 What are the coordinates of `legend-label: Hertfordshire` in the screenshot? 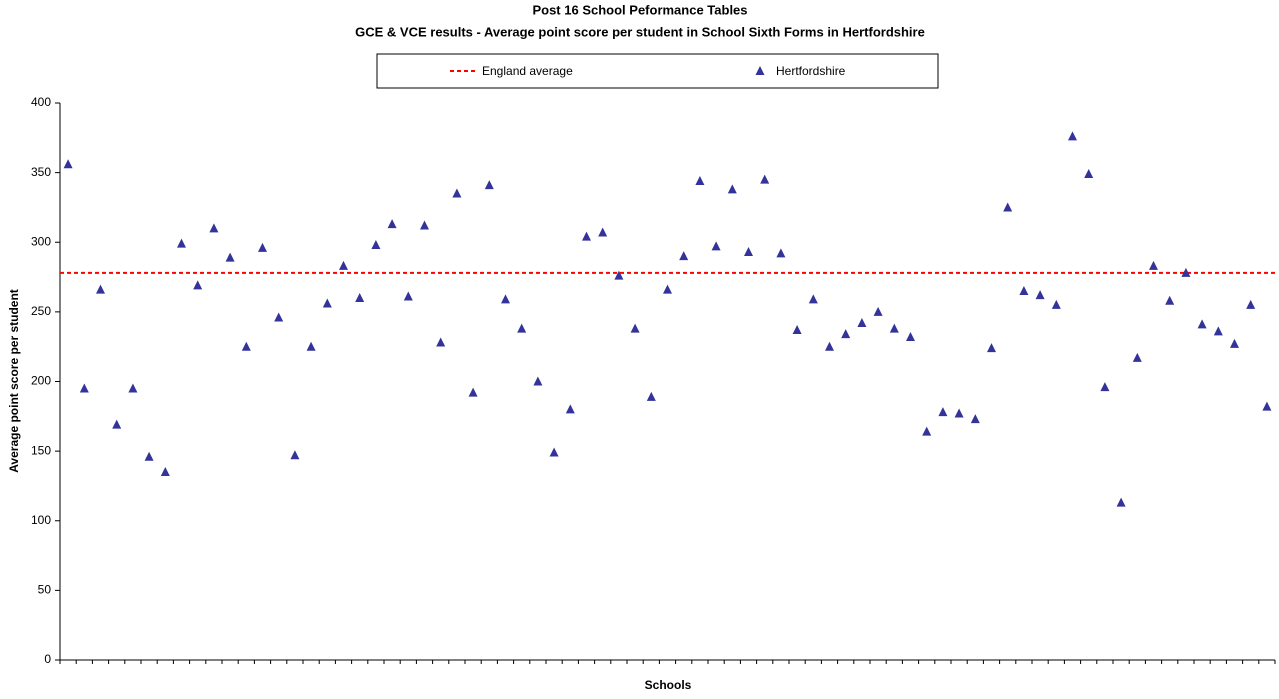 It's located at (811, 71).